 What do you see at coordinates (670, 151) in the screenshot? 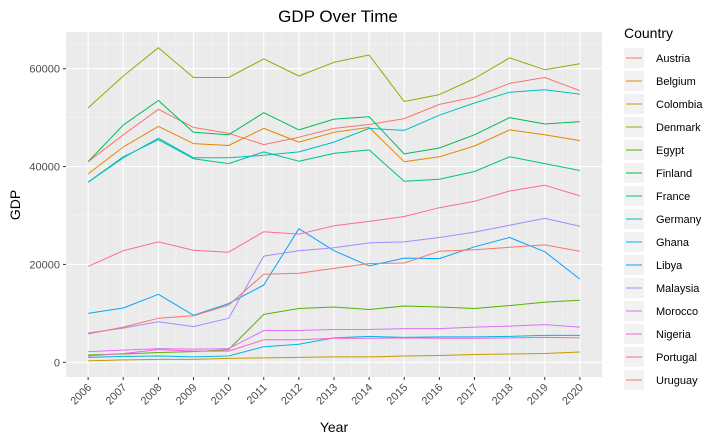
I see `legend-label-egypt: Egypt` at bounding box center [670, 151].